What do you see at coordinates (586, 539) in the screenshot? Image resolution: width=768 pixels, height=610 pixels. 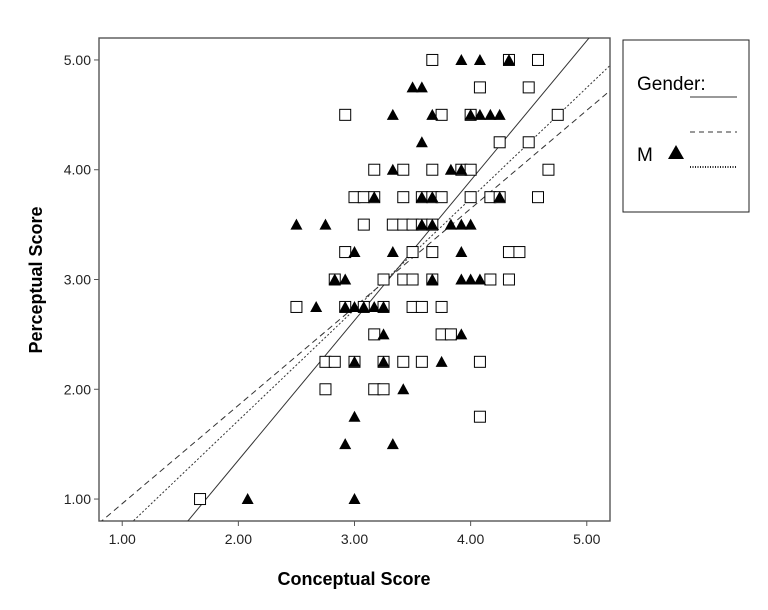 I see `x-tick-label: 5.00` at bounding box center [586, 539].